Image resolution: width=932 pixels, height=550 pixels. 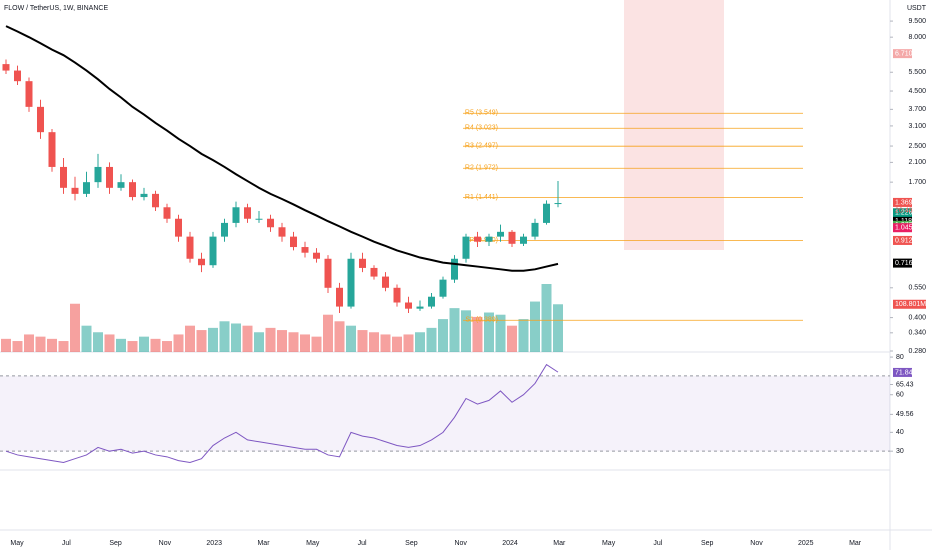 What do you see at coordinates (917, 21) in the screenshot?
I see `y-tick-label: 9.500` at bounding box center [917, 21].